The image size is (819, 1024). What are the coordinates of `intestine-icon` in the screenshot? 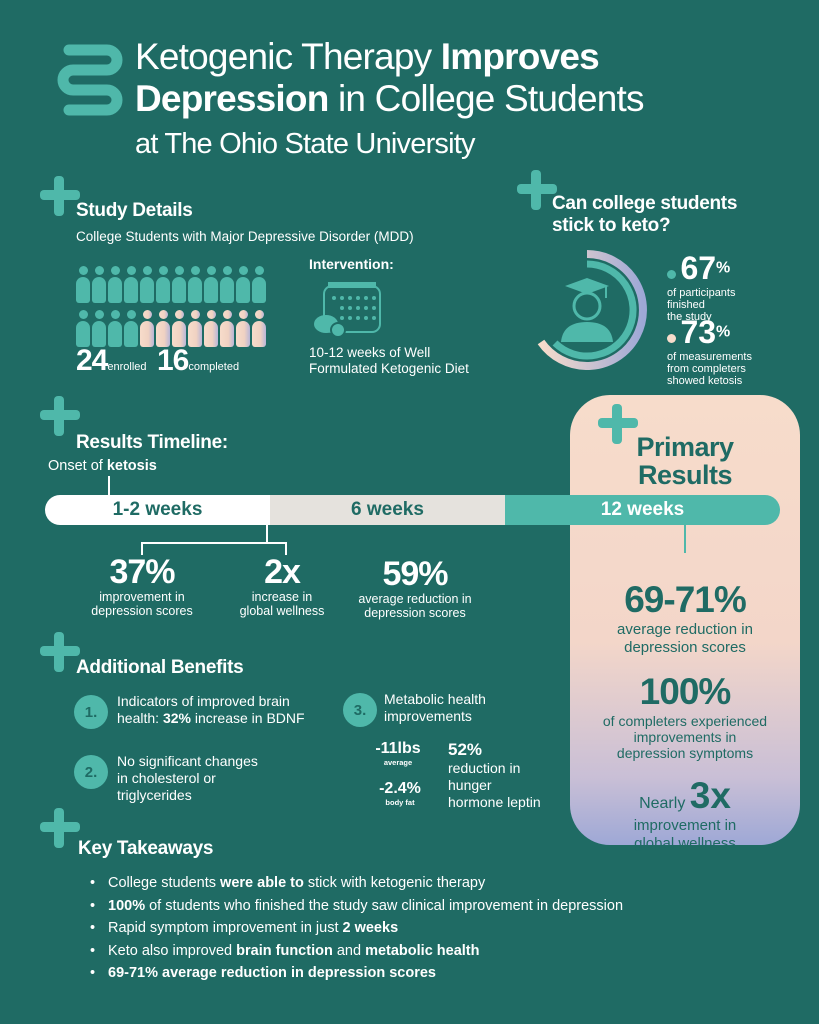 It's located at (90, 80).